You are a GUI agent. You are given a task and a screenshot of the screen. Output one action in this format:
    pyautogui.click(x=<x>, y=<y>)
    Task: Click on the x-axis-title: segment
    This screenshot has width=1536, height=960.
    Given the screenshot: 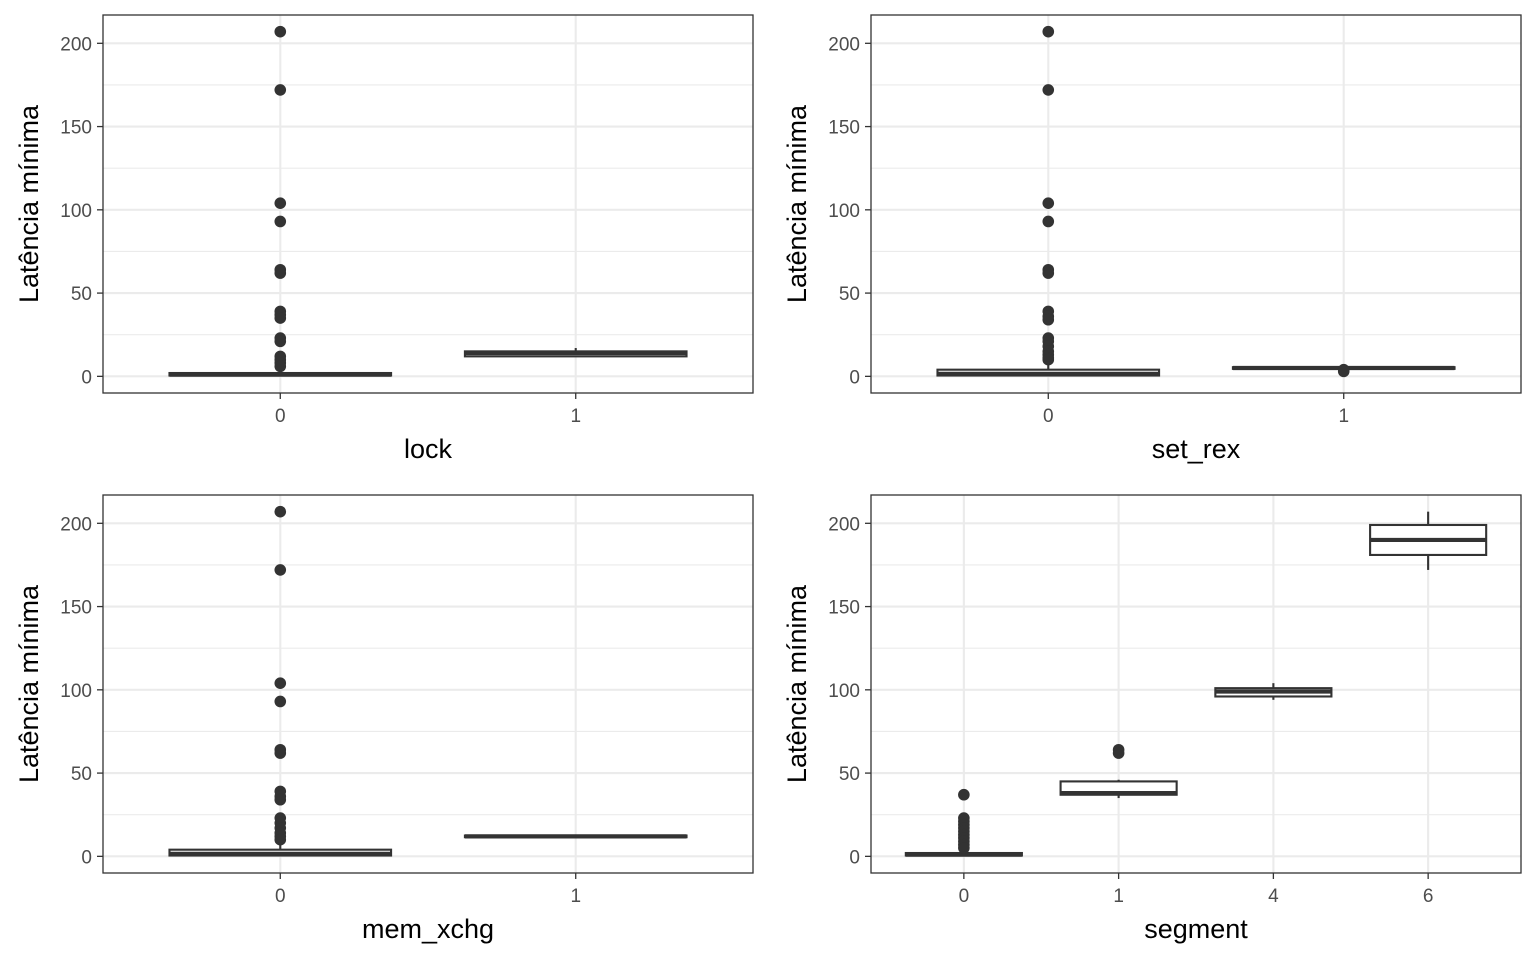 What is the action you would take?
    pyautogui.click(x=1196, y=929)
    